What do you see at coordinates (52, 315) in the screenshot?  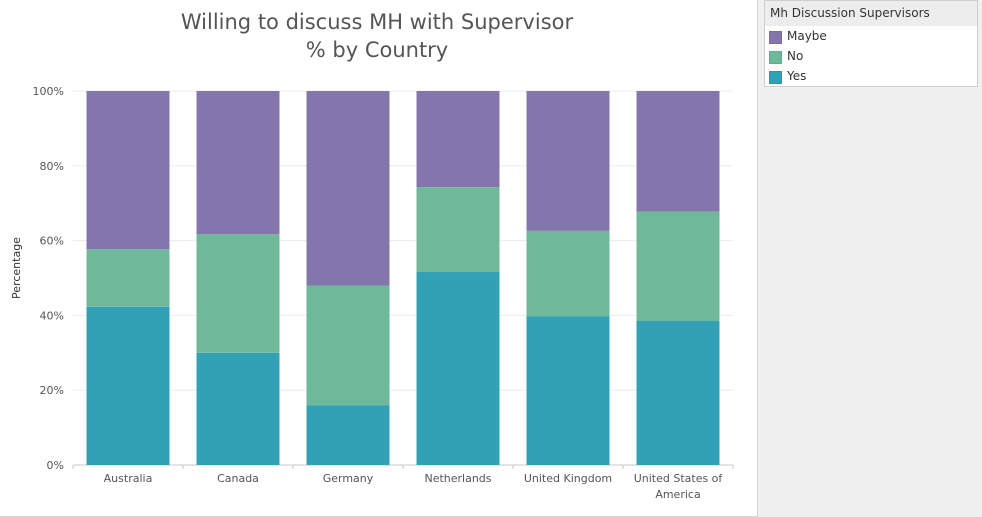 I see `y-tick-label: 40%` at bounding box center [52, 315].